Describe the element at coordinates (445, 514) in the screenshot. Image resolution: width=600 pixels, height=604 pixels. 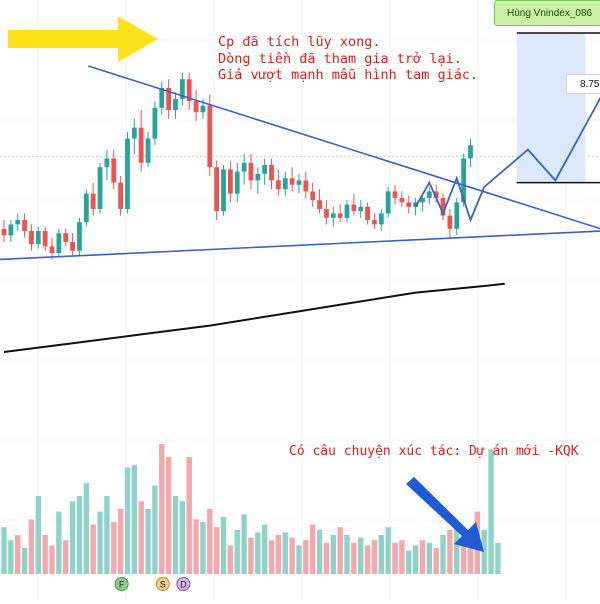
I see `blue-arrow` at that location.